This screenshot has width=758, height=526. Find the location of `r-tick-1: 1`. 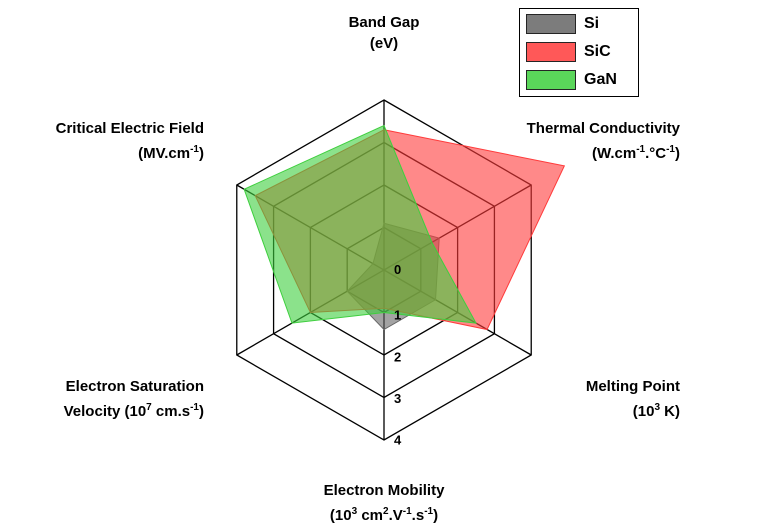

r-tick-1: 1 is located at coordinates (397, 315).